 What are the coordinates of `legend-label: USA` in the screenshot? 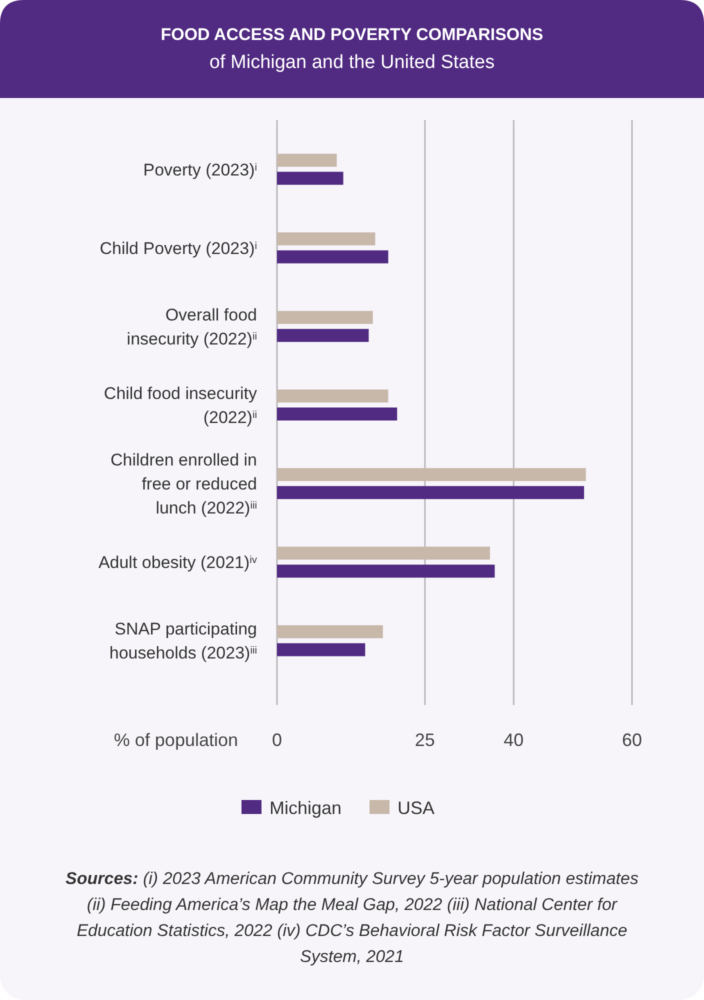 It's located at (416, 808).